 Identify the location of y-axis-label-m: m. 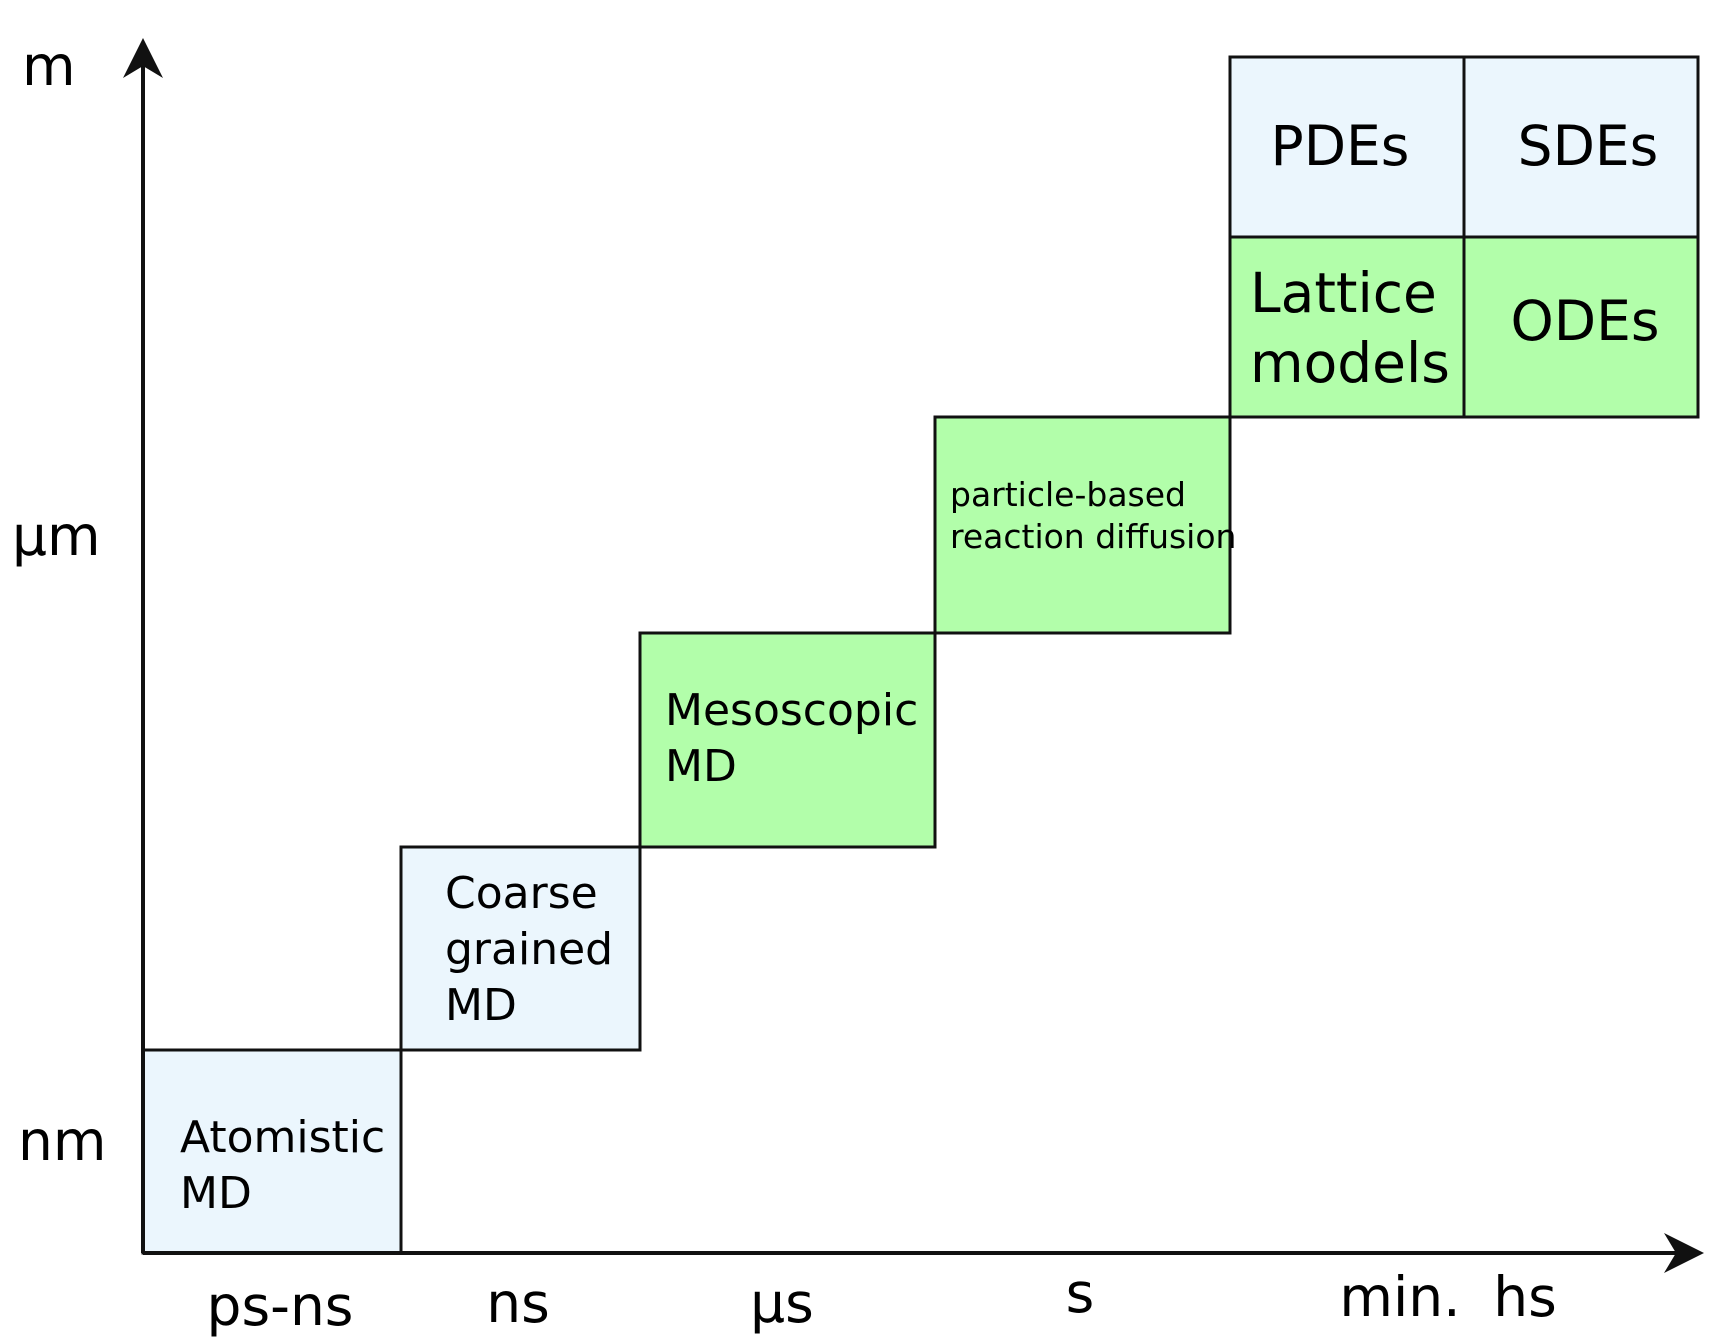
(49, 66).